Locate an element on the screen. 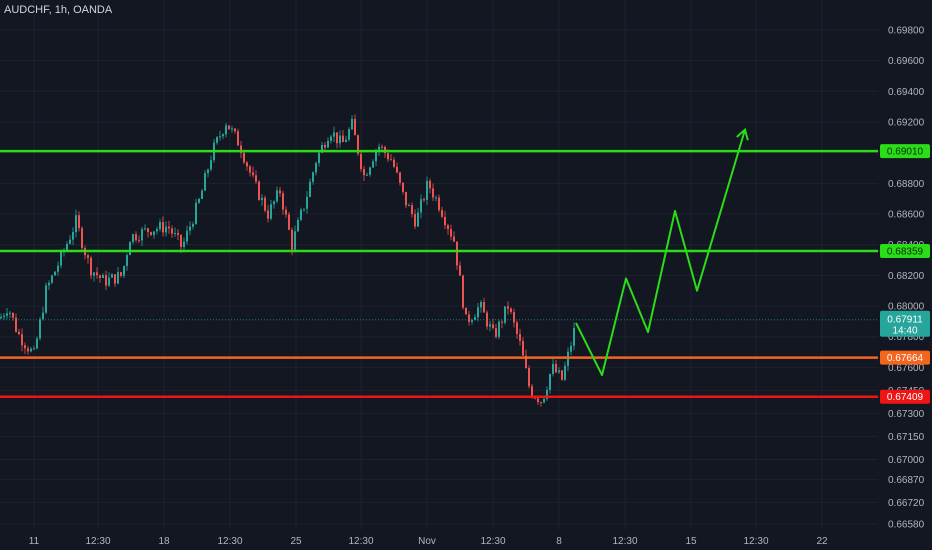 This screenshot has height=550, width=932. y-tick-label: 0.68200 is located at coordinates (906, 276).